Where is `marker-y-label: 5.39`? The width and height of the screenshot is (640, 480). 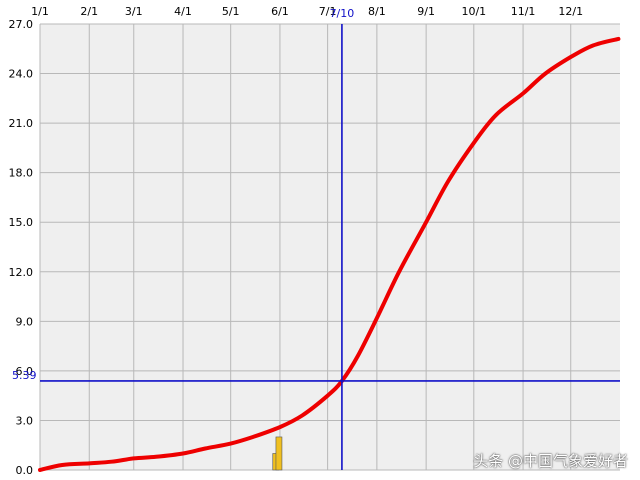 marker-y-label: 5.39 is located at coordinates (24, 375).